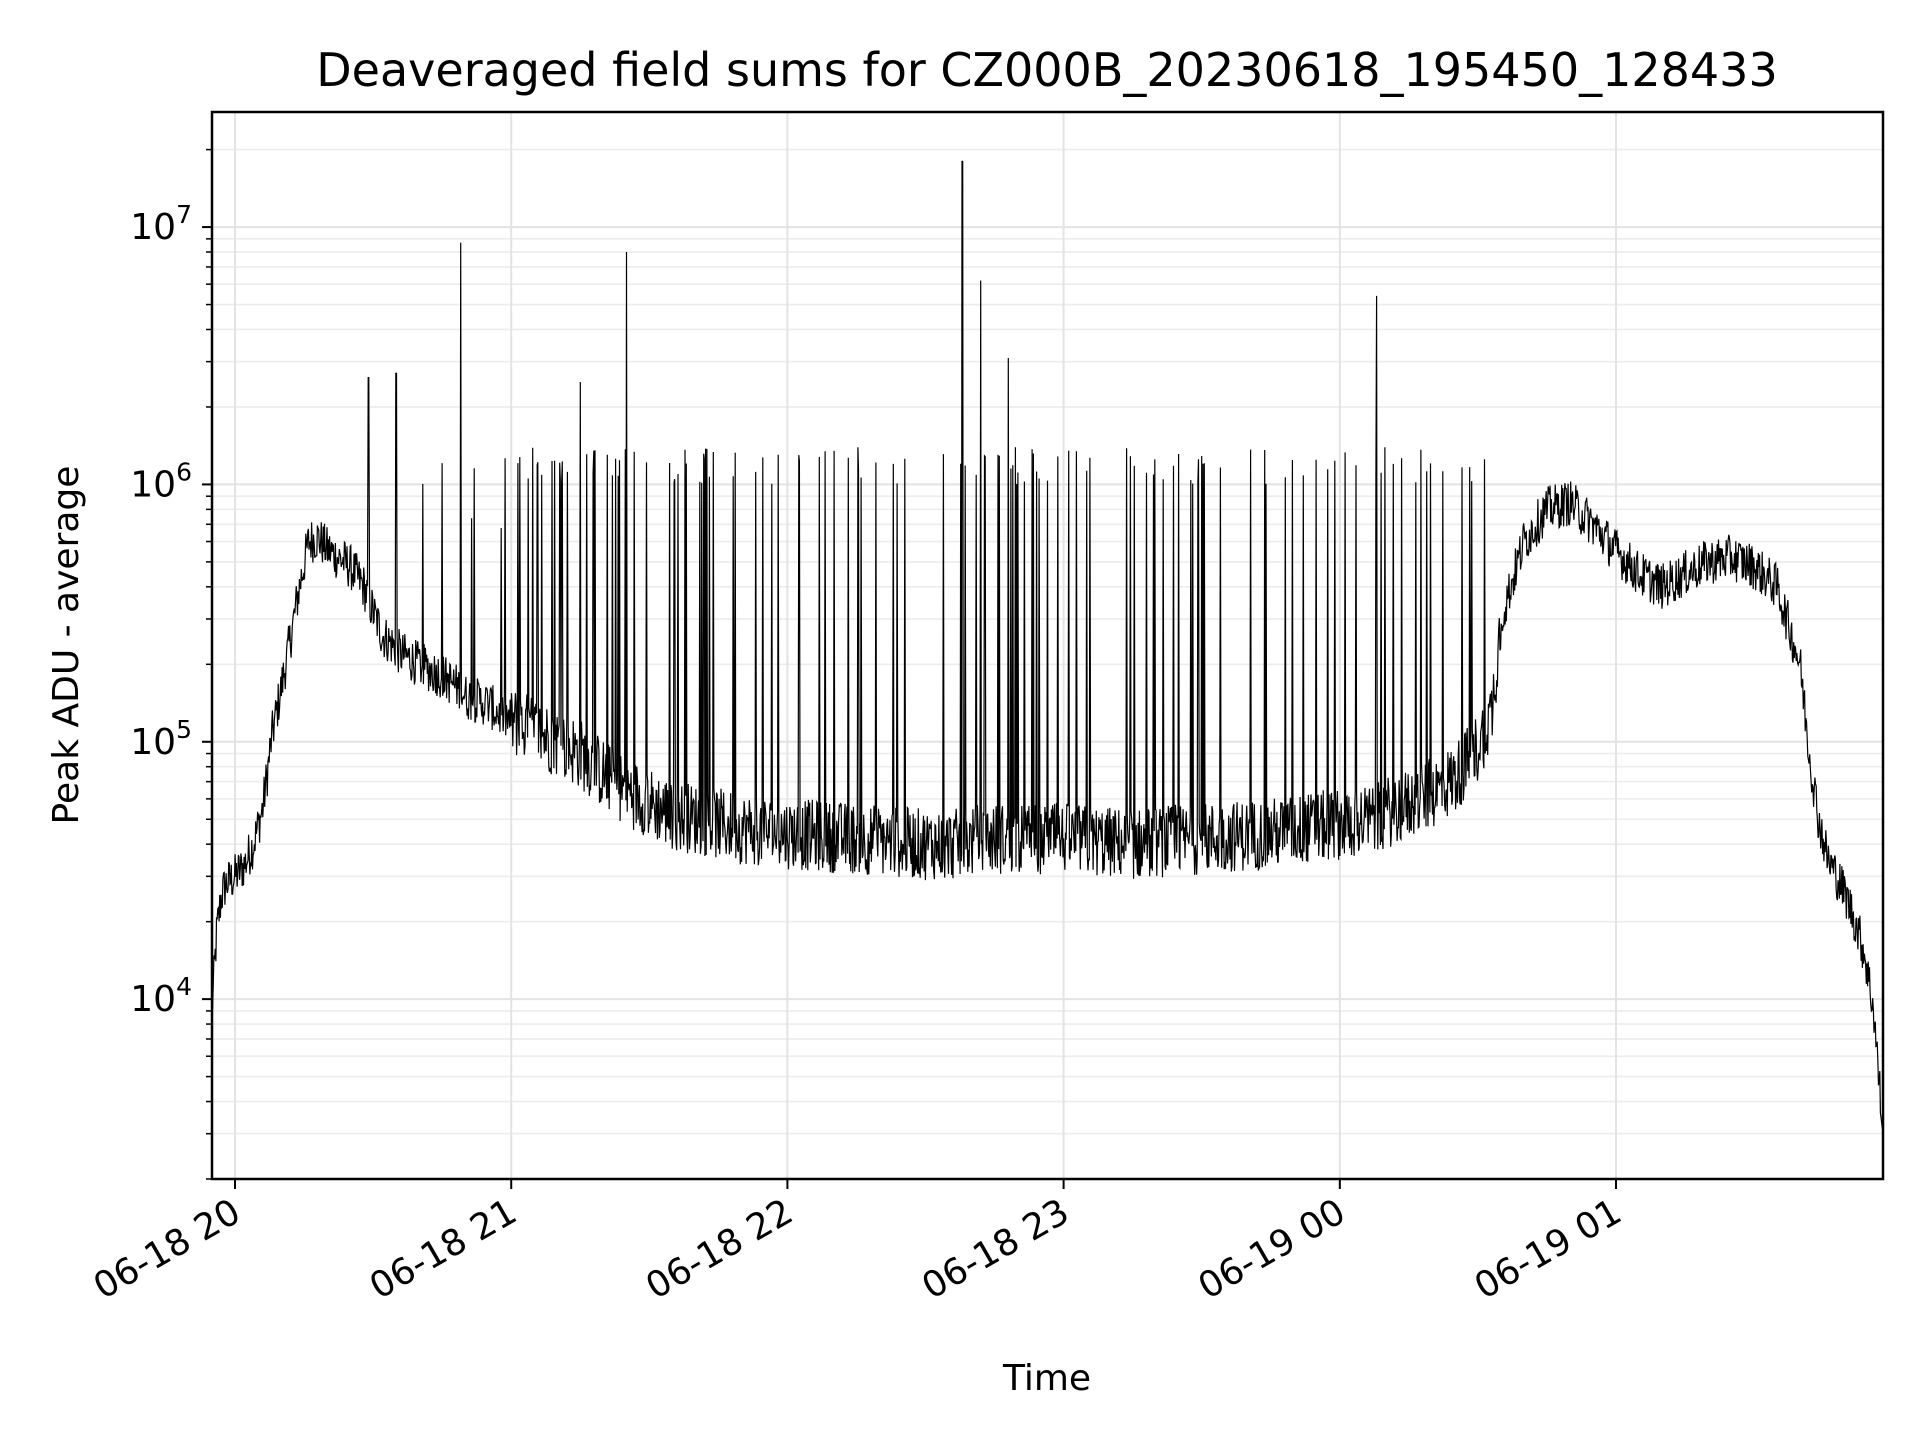 This screenshot has width=1920, height=1440. Describe the element at coordinates (443, 1249) in the screenshot. I see `x-tick-label: 06-18 21` at that location.